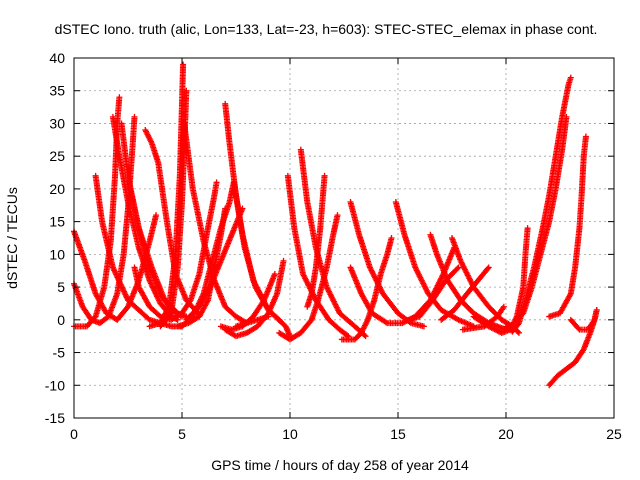 This screenshot has height=480, width=640. I want to click on y-tick-label: 5, so click(61, 287).